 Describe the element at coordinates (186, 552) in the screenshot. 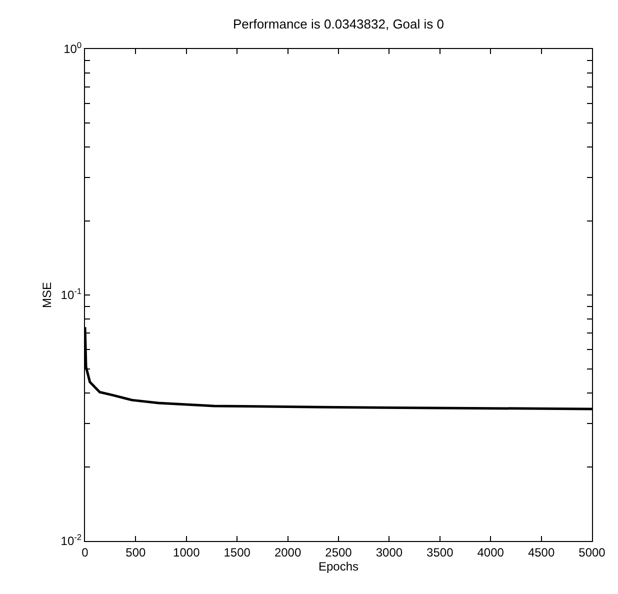

I see `x-tick-label: 1000` at that location.